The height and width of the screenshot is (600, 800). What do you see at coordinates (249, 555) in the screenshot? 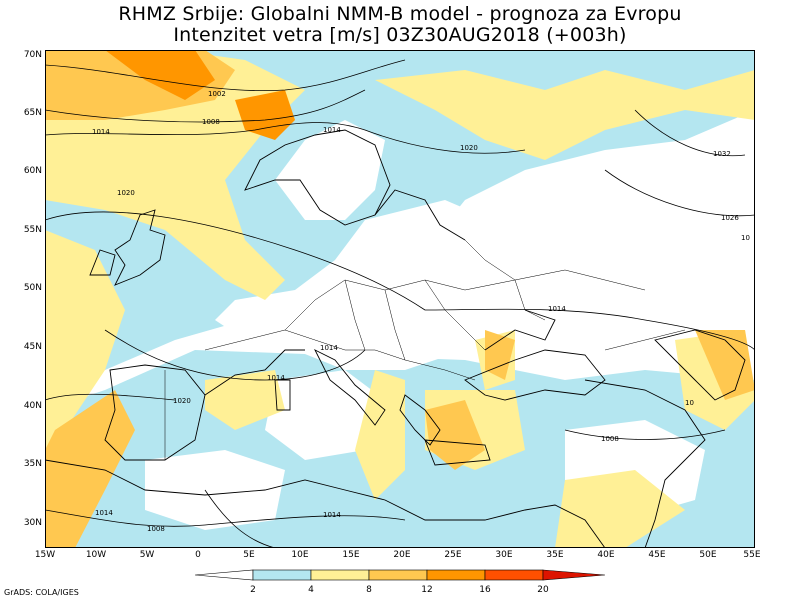
I see `lon-label: 5E` at bounding box center [249, 555].